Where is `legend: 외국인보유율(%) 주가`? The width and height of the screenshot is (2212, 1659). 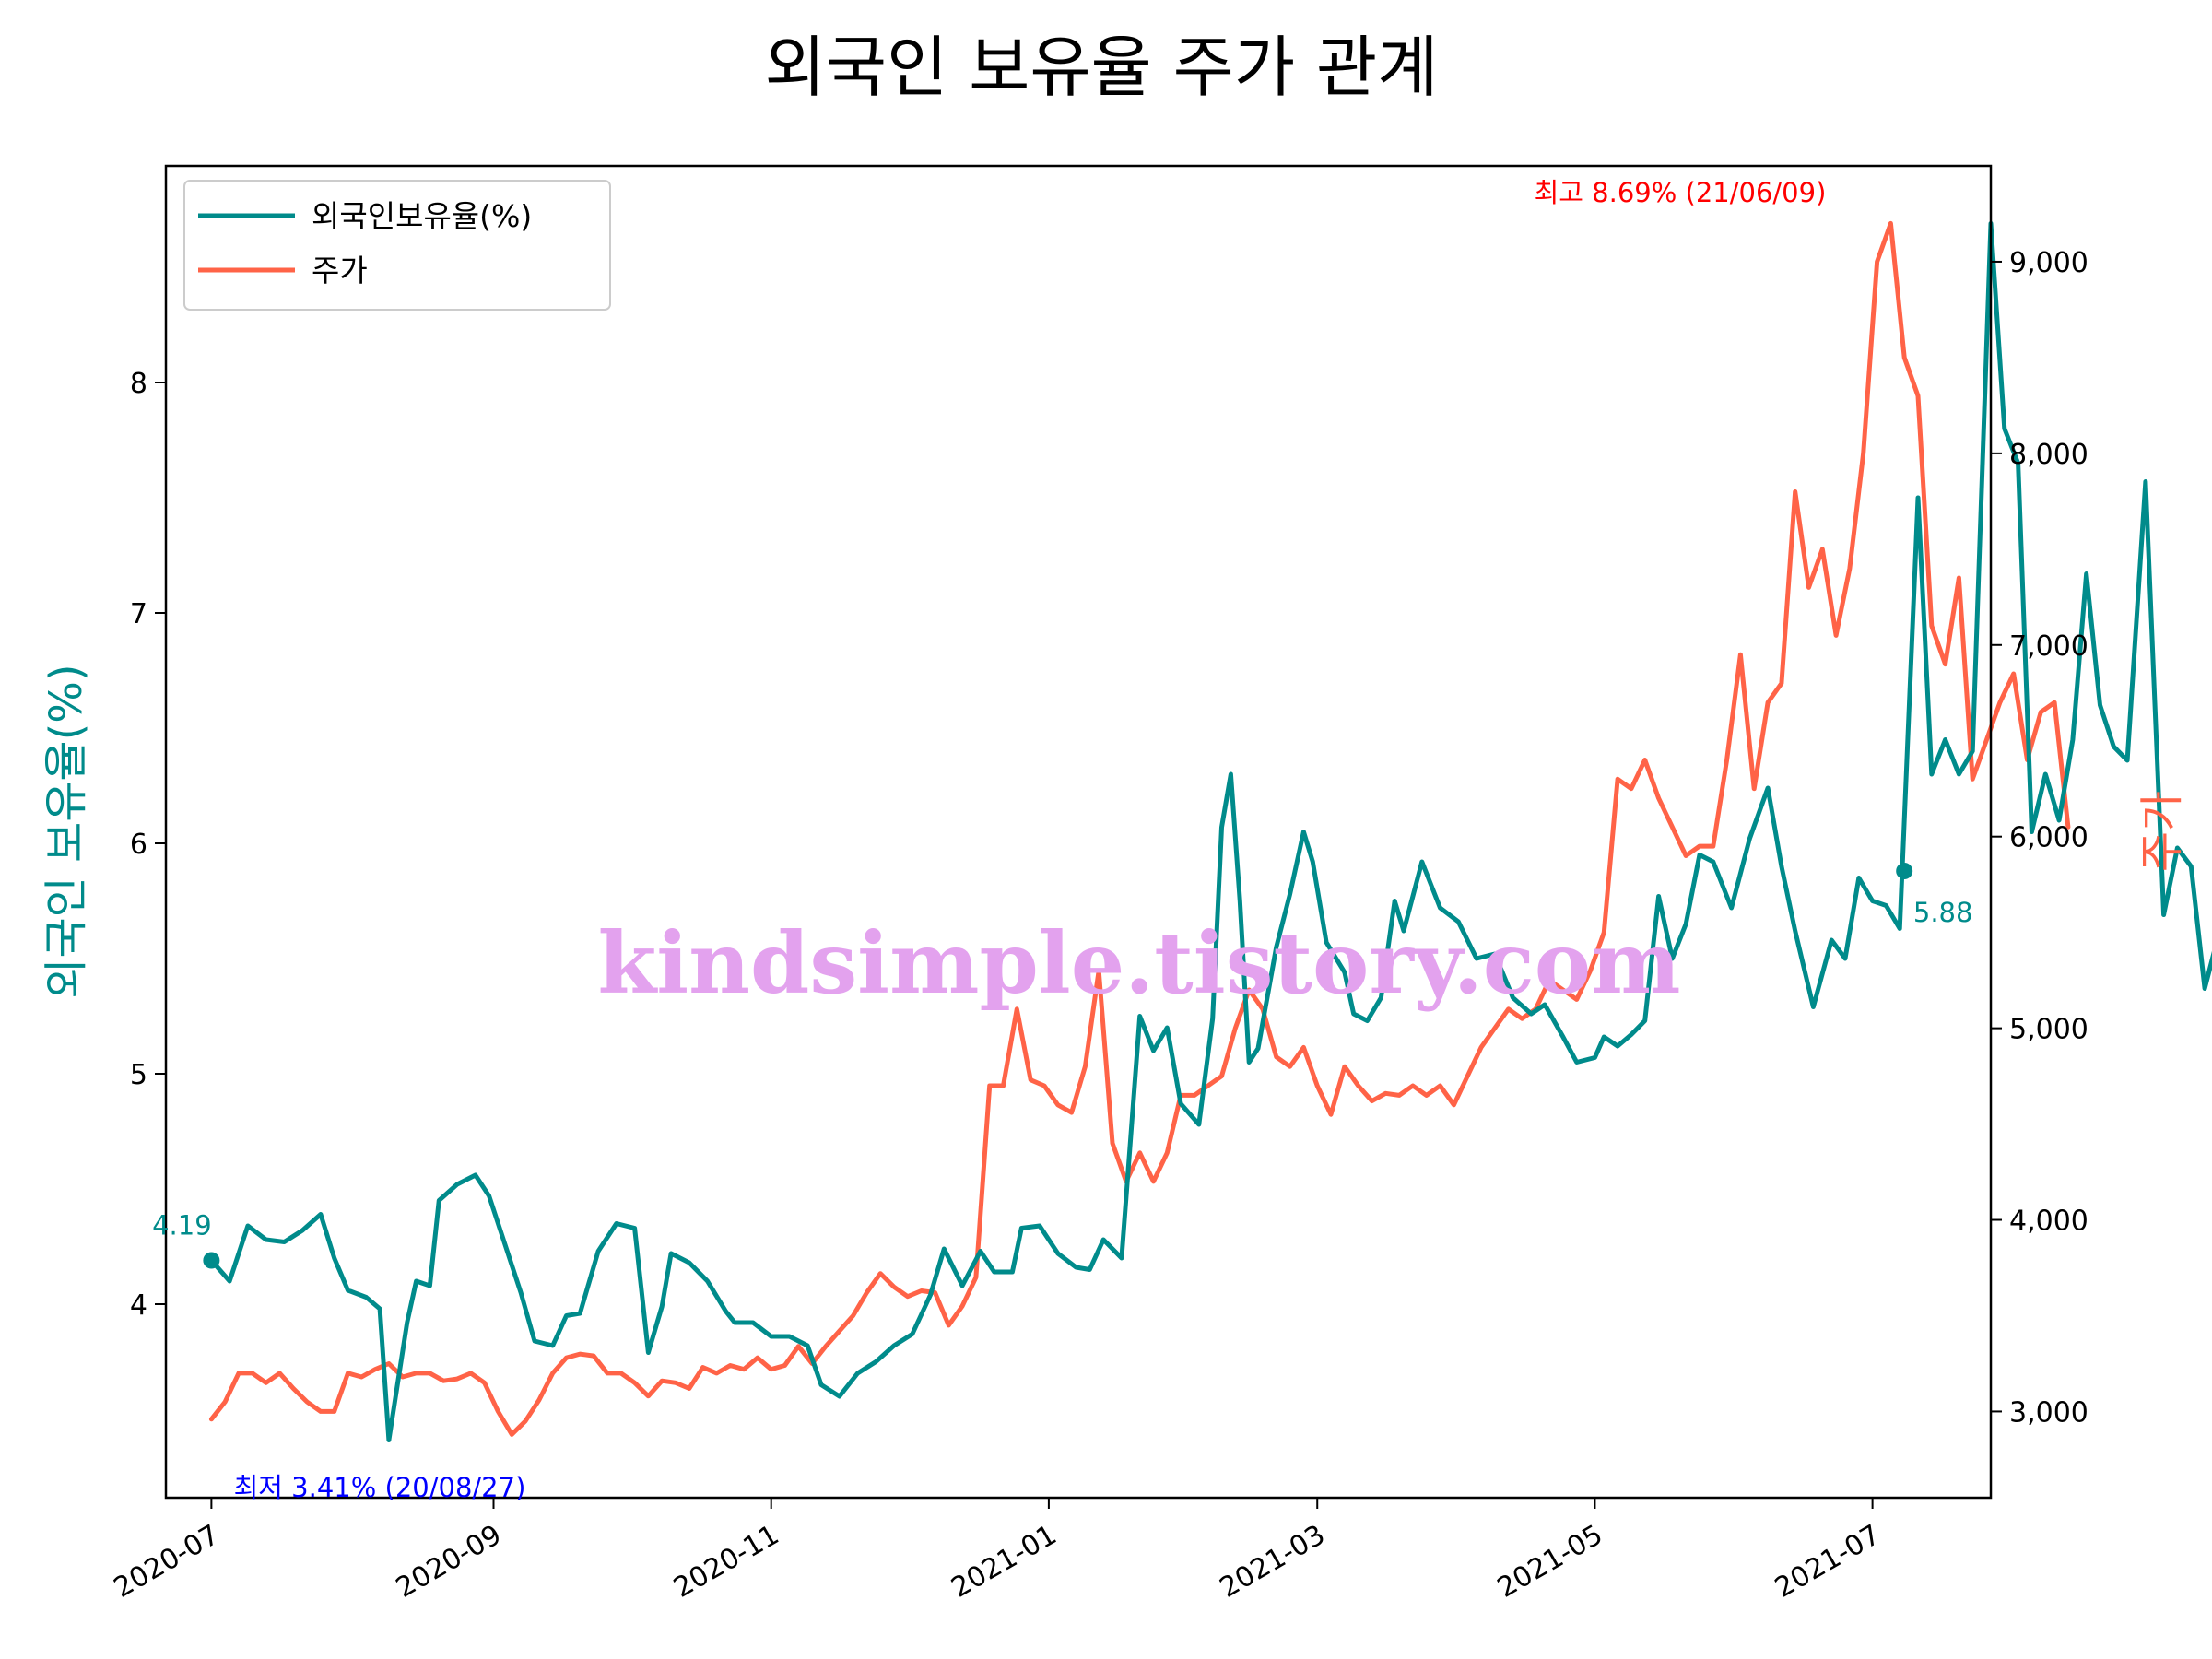 legend: 외국인보유율(%) 주가 is located at coordinates (397, 245).